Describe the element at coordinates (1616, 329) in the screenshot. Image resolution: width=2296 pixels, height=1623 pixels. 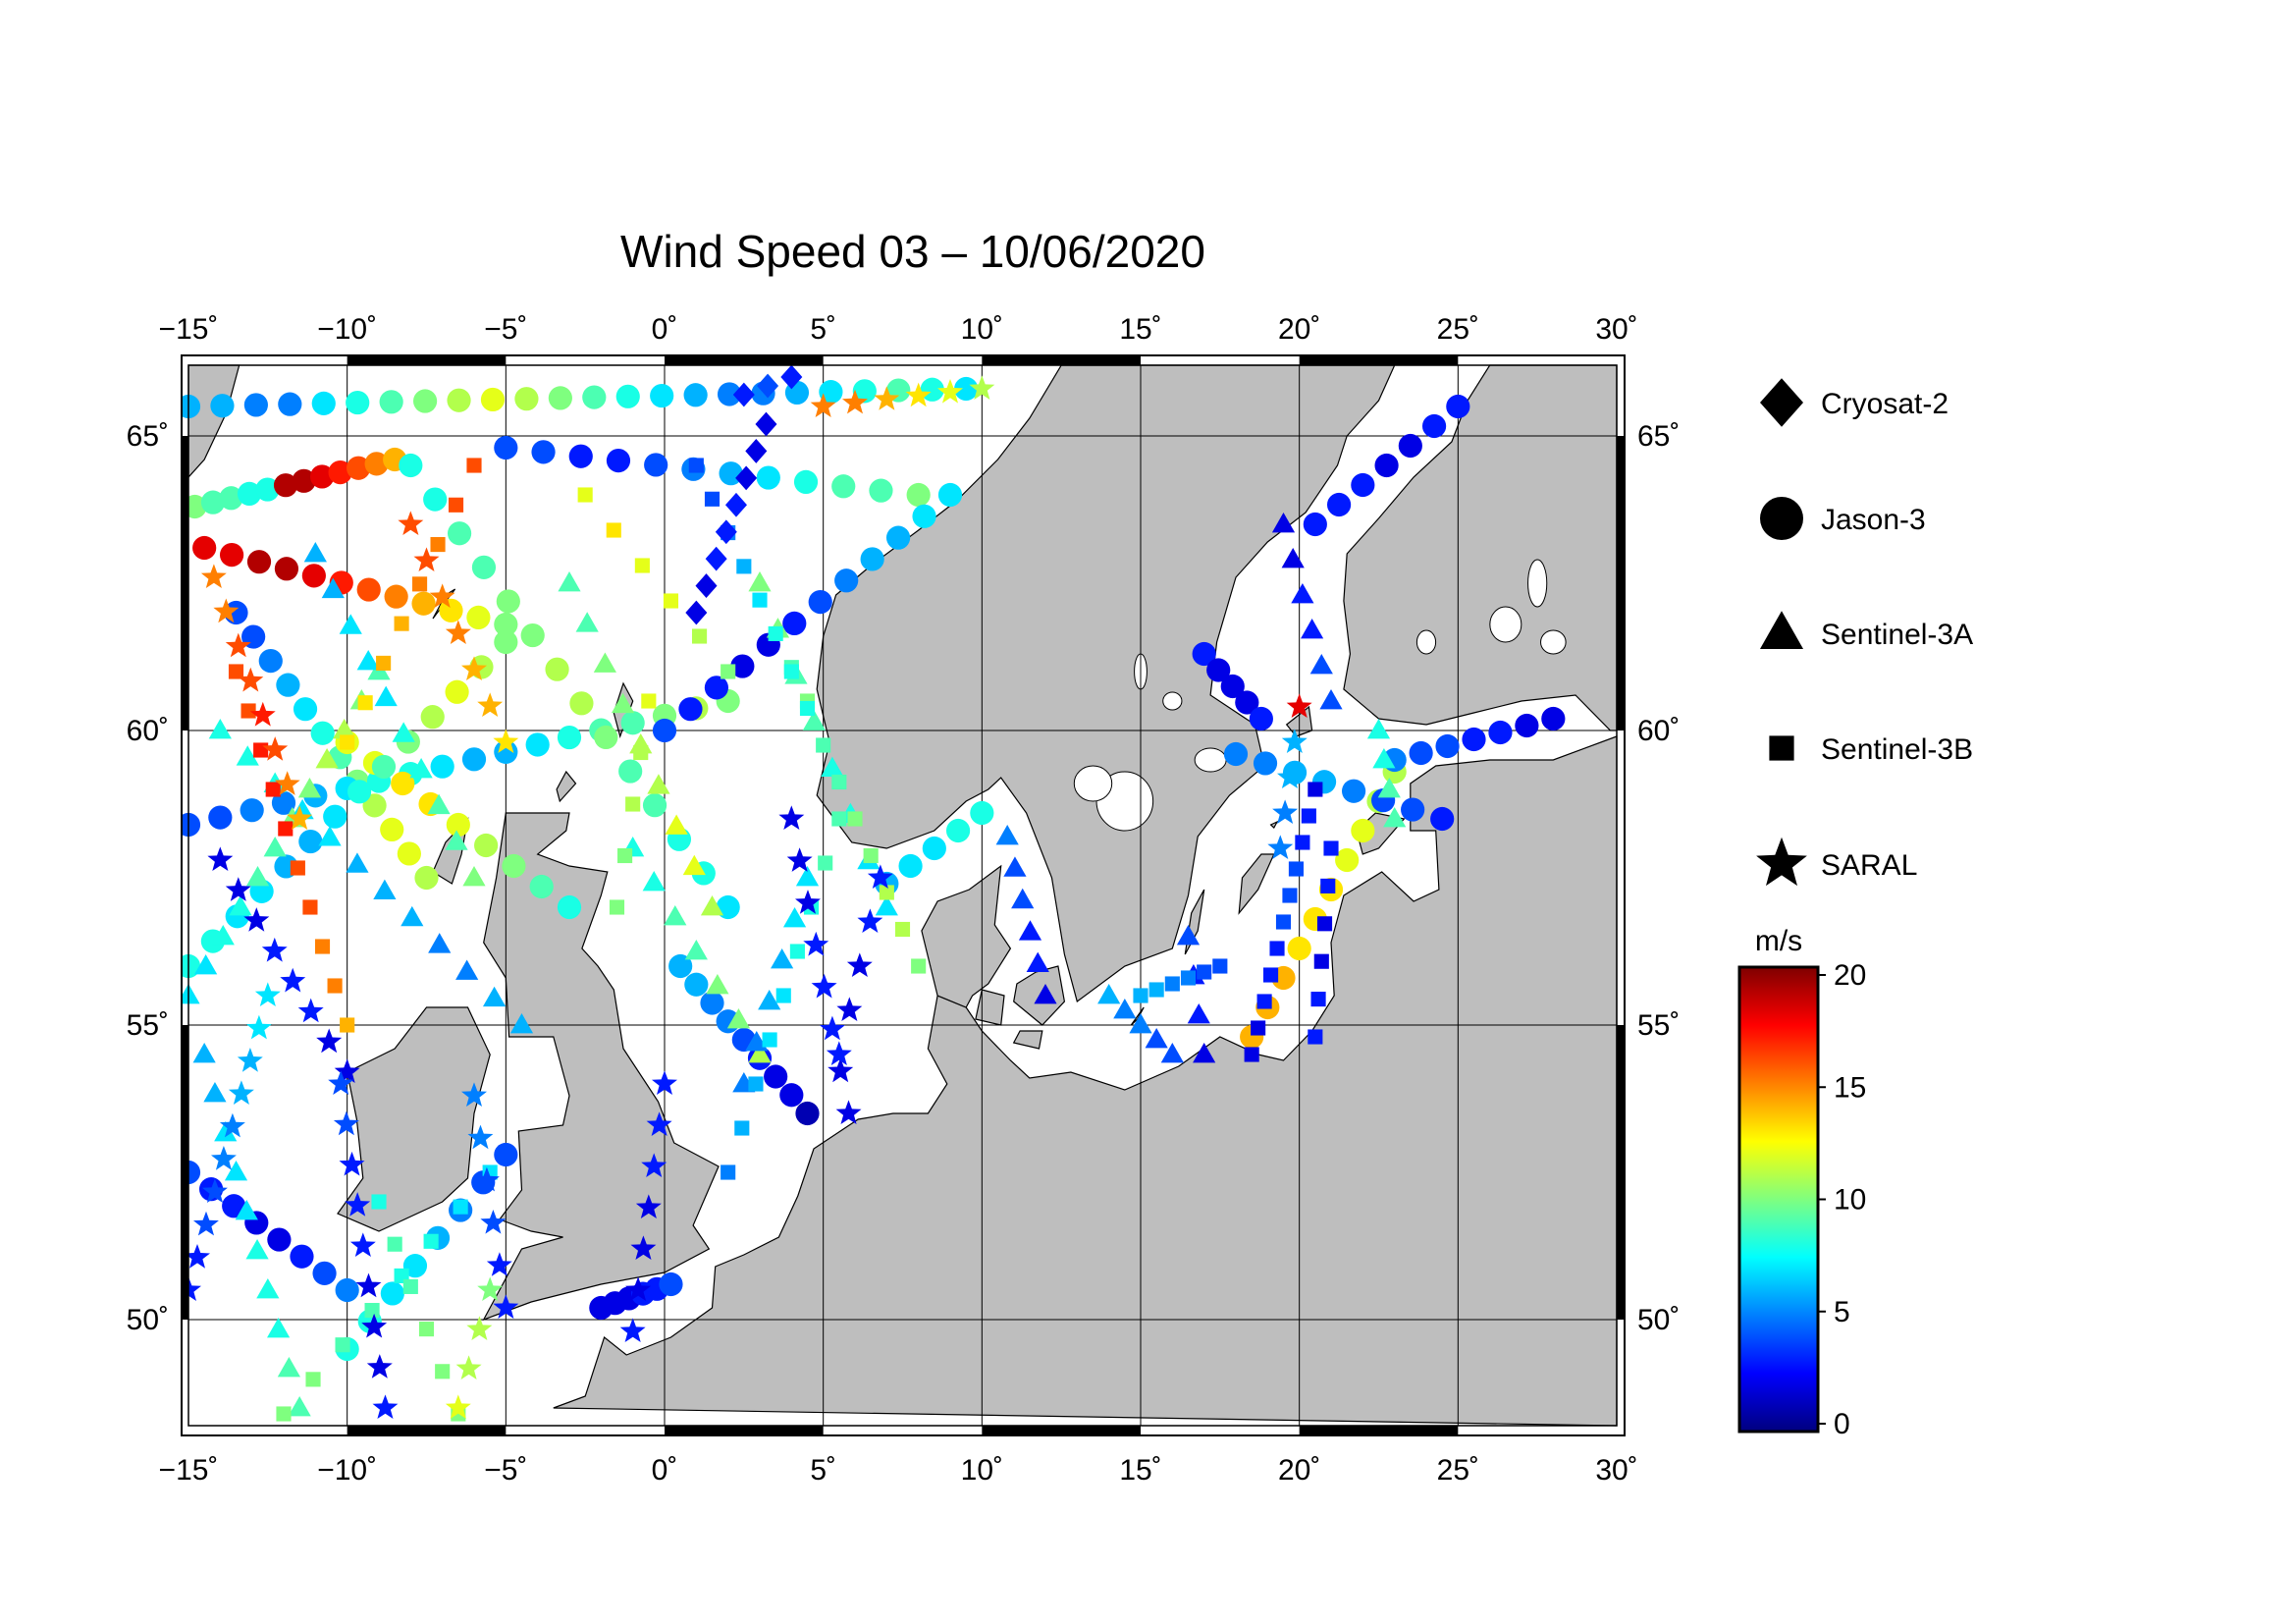
I see `longitude-tick-label: 30˚` at that location.